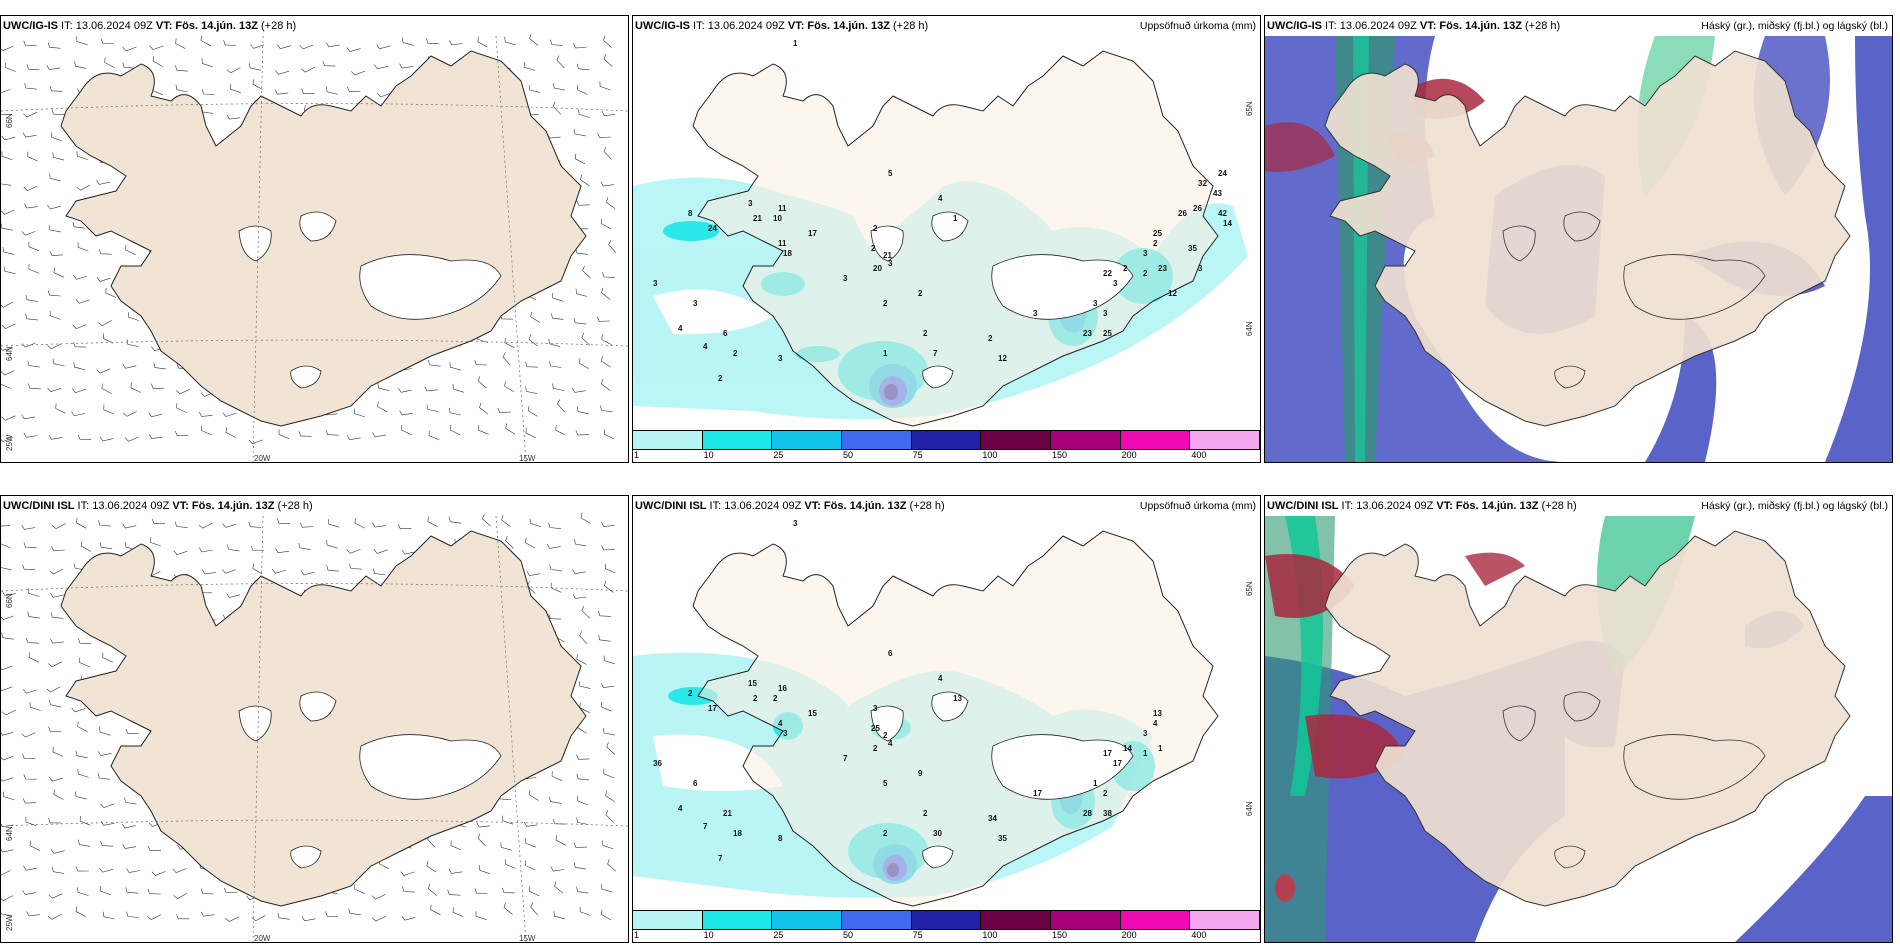 Image resolution: width=1900 pixels, height=950 pixels. What do you see at coordinates (1249, 108) in the screenshot?
I see `lat-label-65n: 65N` at bounding box center [1249, 108].